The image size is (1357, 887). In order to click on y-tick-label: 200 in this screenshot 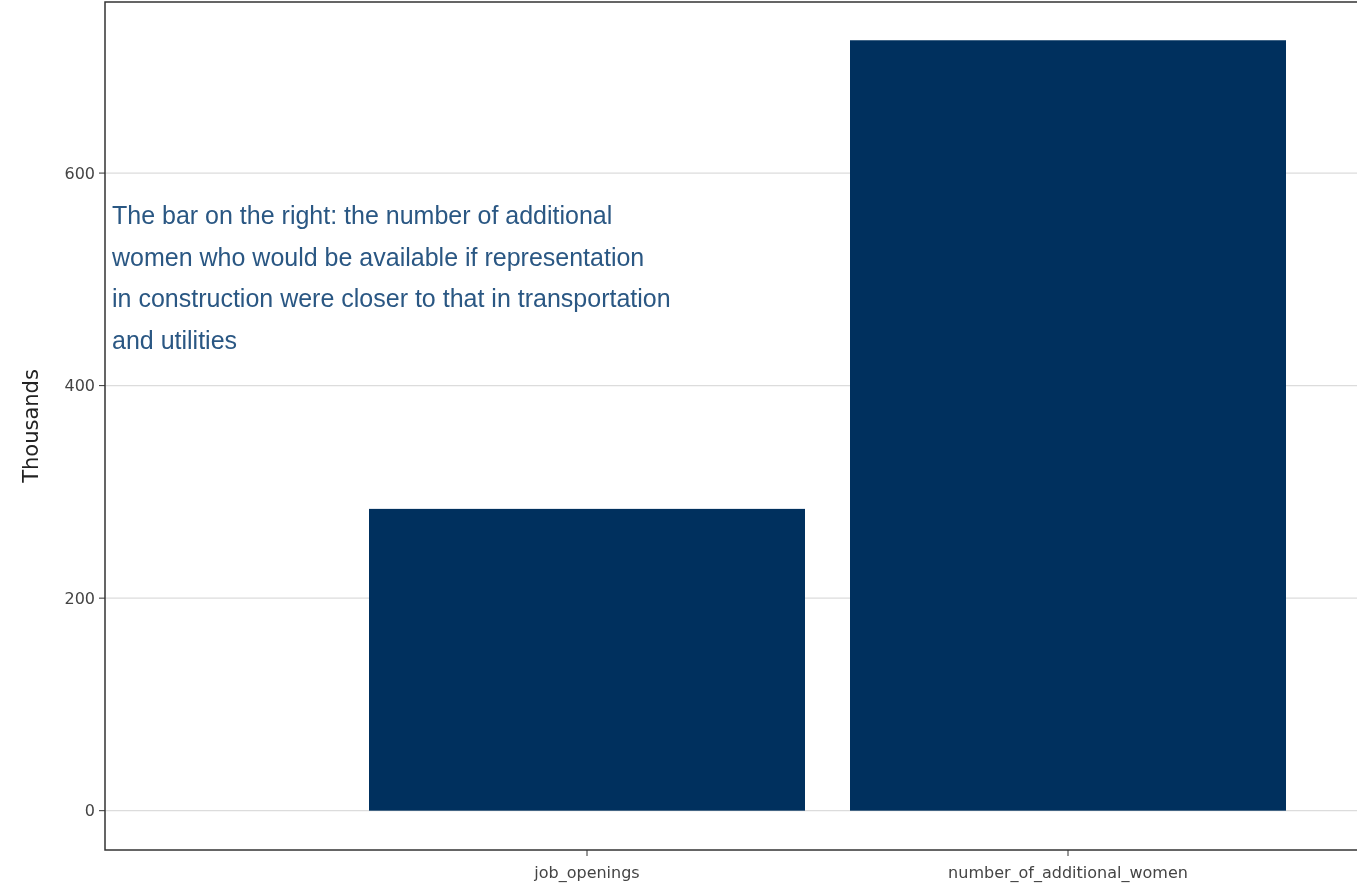, I will do `click(79, 598)`.